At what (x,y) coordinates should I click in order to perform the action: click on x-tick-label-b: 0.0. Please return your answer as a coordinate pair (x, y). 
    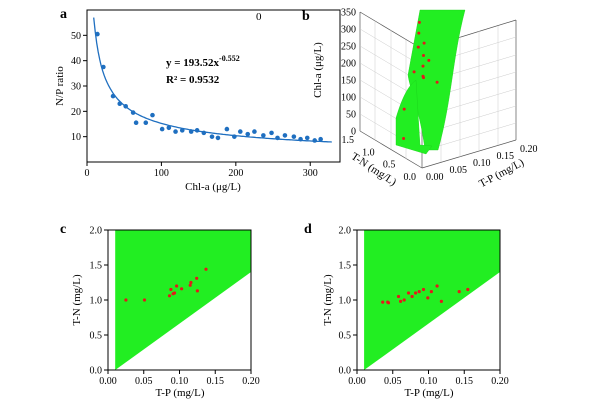
    Looking at the image, I should click on (410, 177).